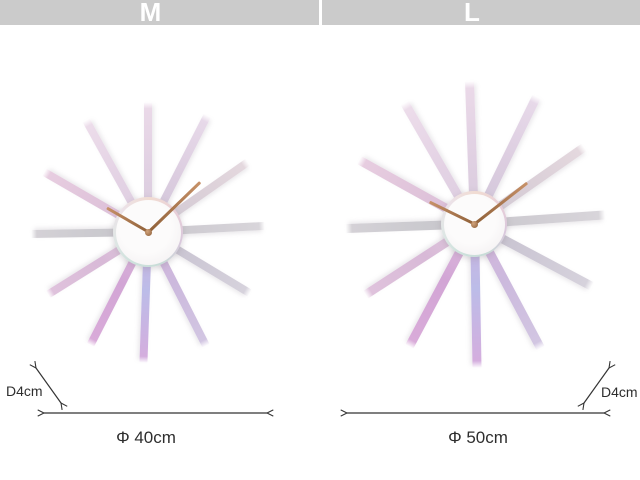 The width and height of the screenshot is (640, 480). Describe the element at coordinates (148, 167) in the screenshot. I see `clock-ray` at that location.